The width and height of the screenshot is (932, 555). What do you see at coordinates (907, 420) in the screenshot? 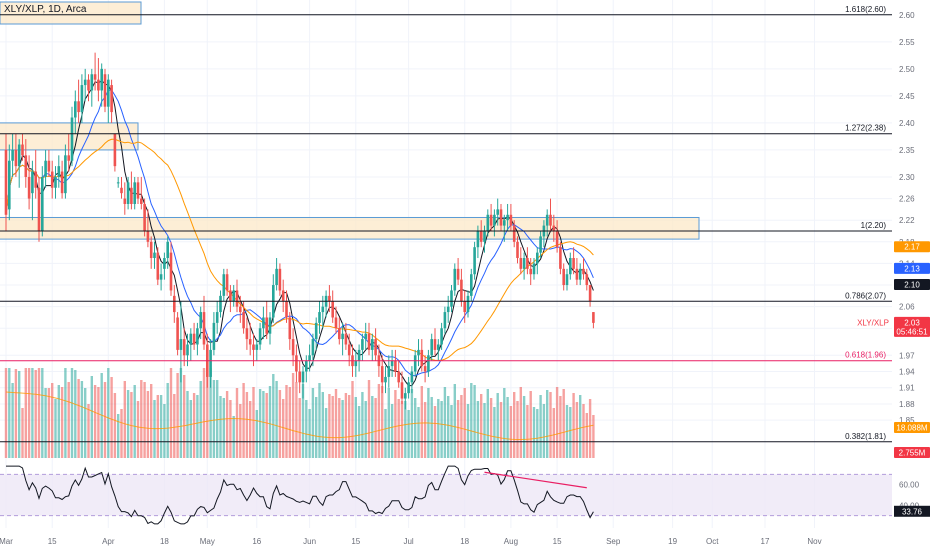
I see `price-tick-label: 1.85` at bounding box center [907, 420].